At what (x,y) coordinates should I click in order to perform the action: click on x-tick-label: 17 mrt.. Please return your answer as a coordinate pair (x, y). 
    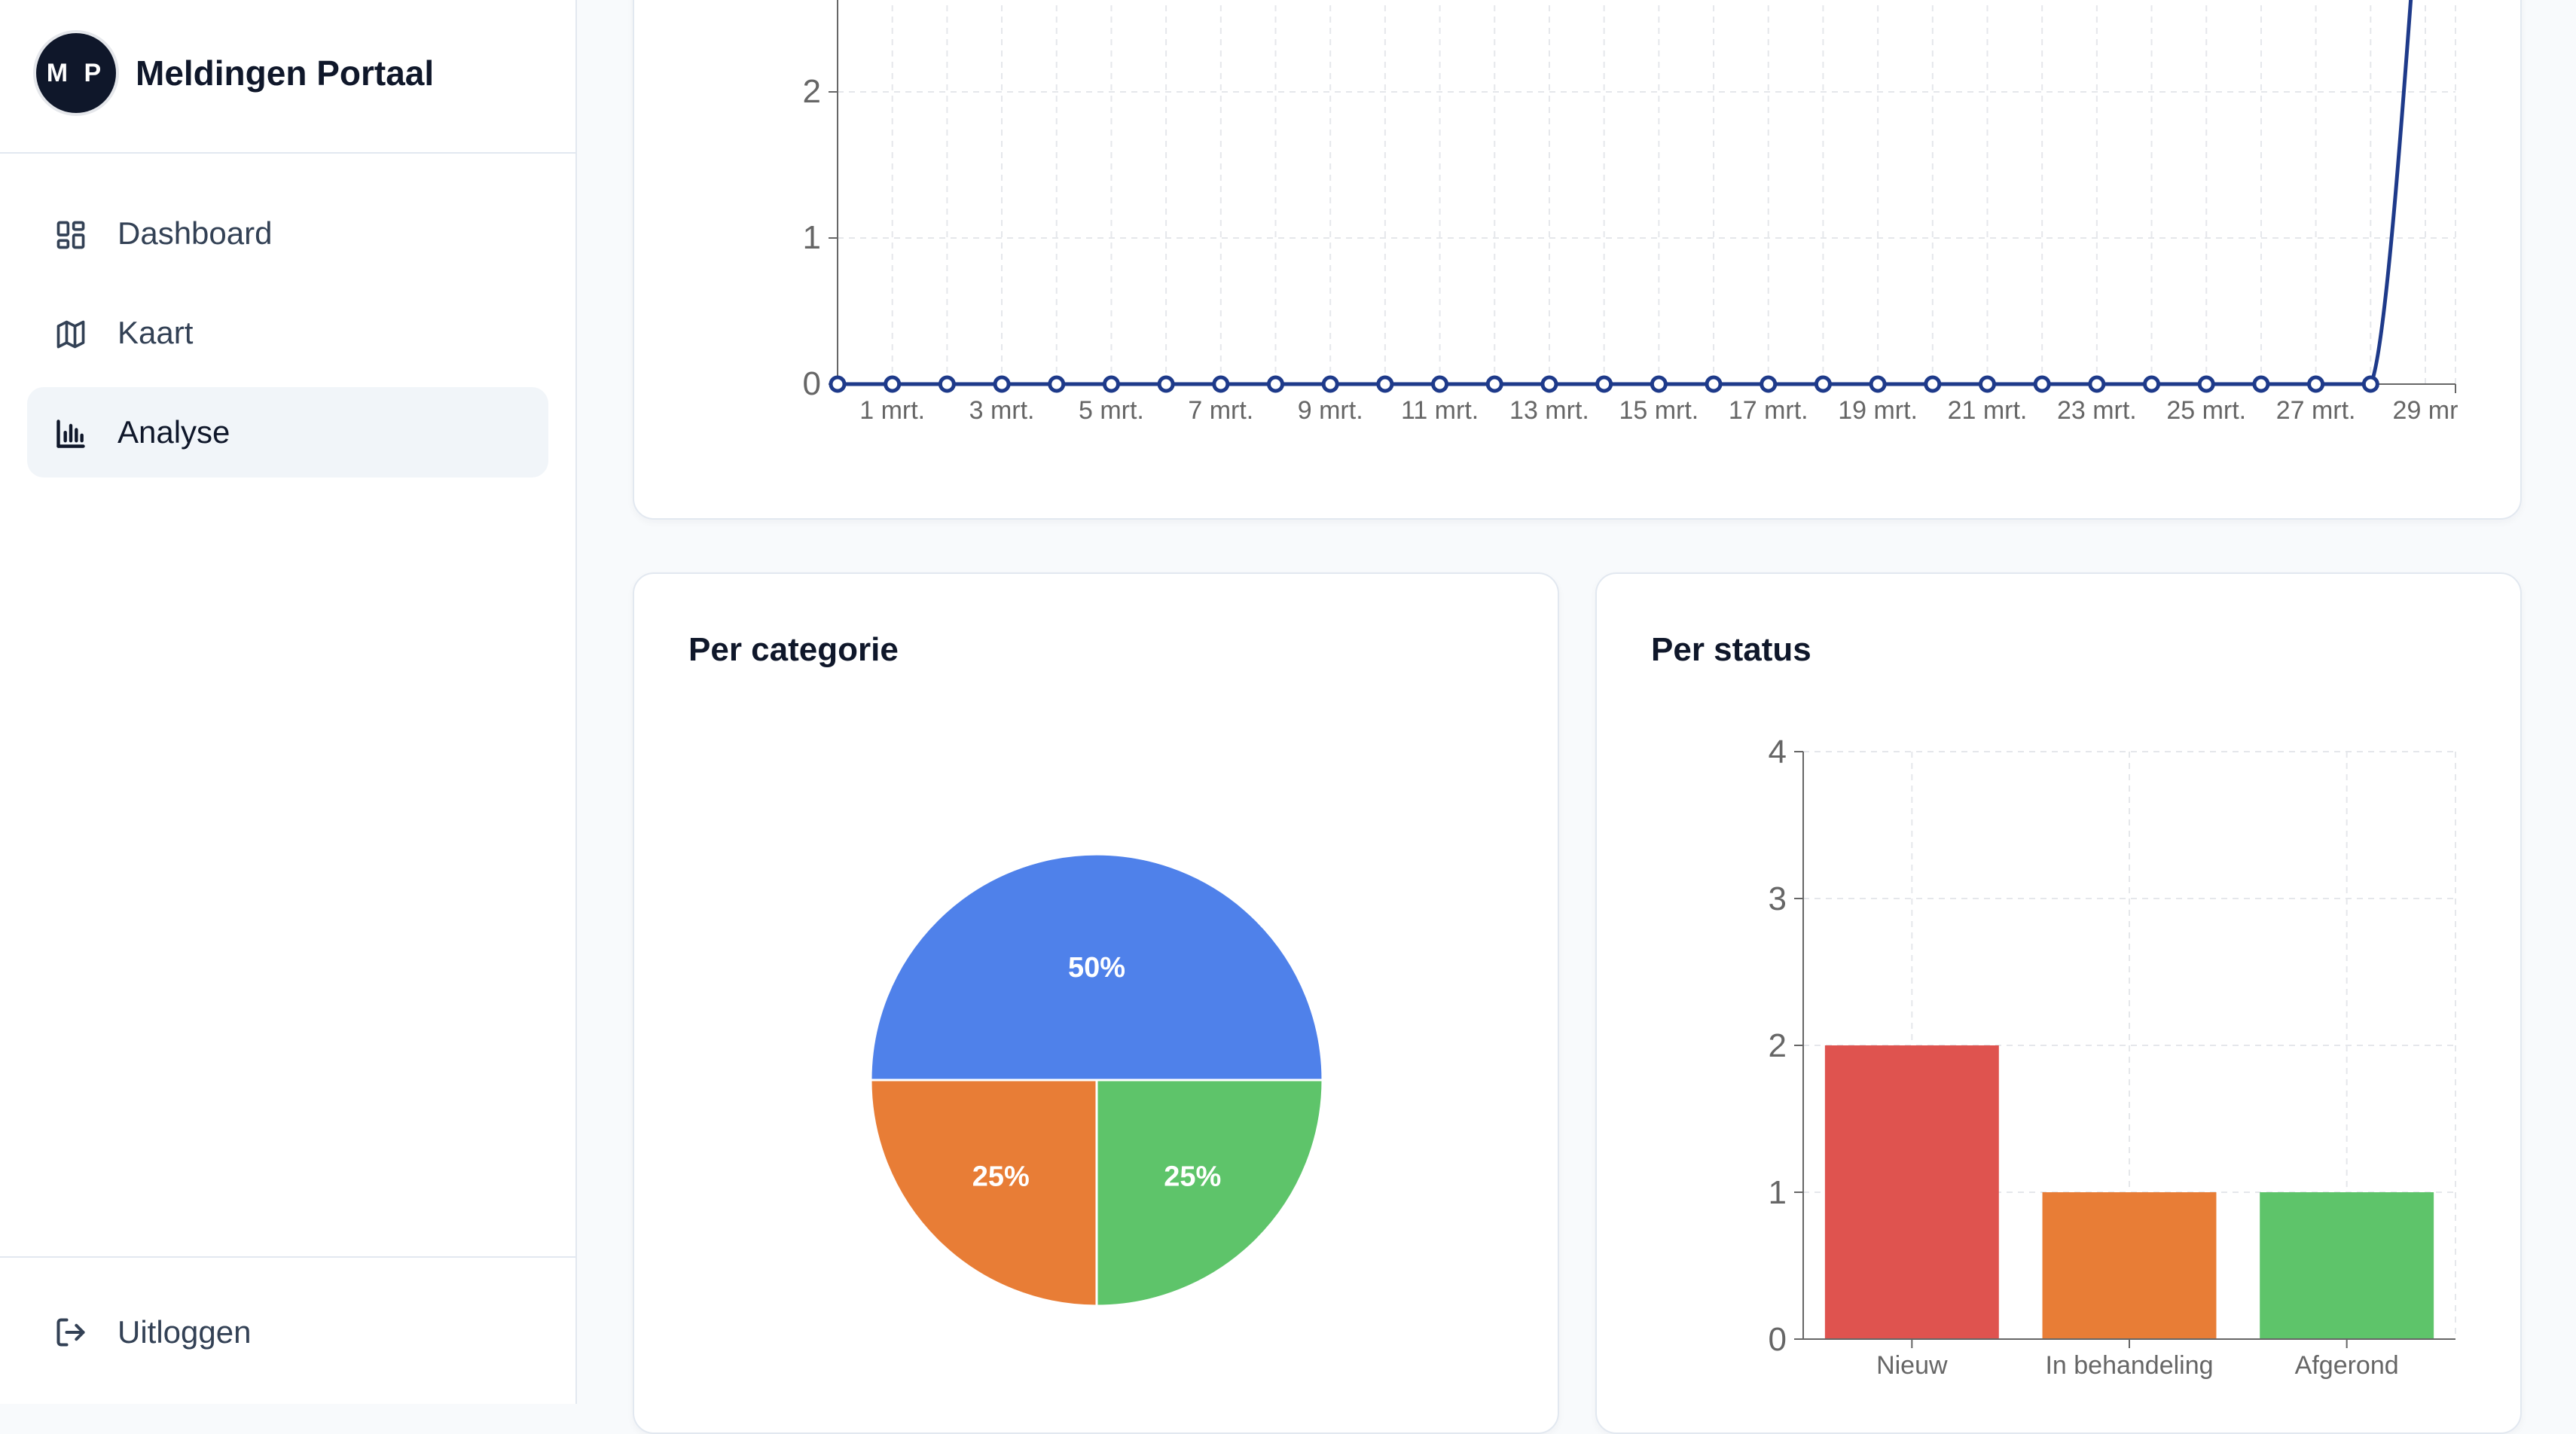
    Looking at the image, I should click on (1769, 410).